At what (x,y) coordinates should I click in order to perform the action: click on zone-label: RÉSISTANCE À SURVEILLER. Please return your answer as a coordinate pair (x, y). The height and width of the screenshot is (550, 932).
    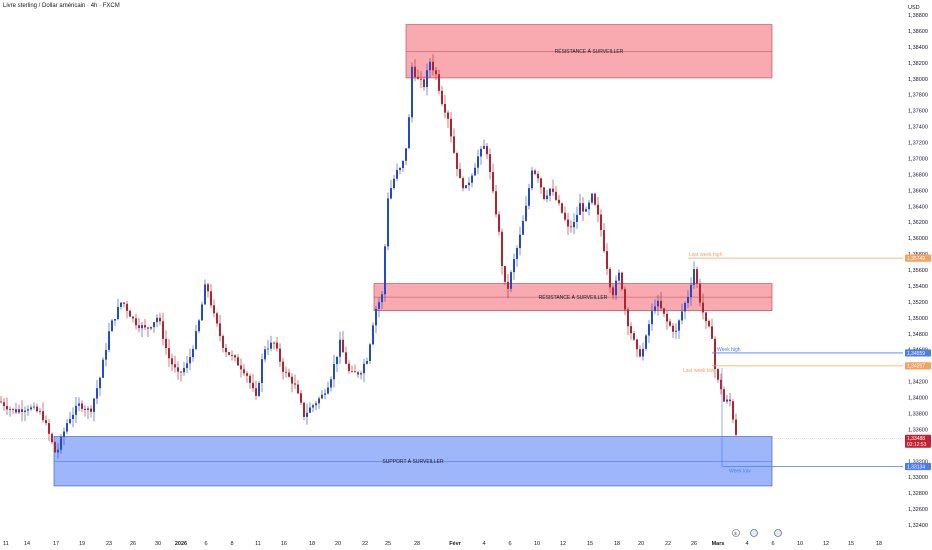
    Looking at the image, I should click on (573, 297).